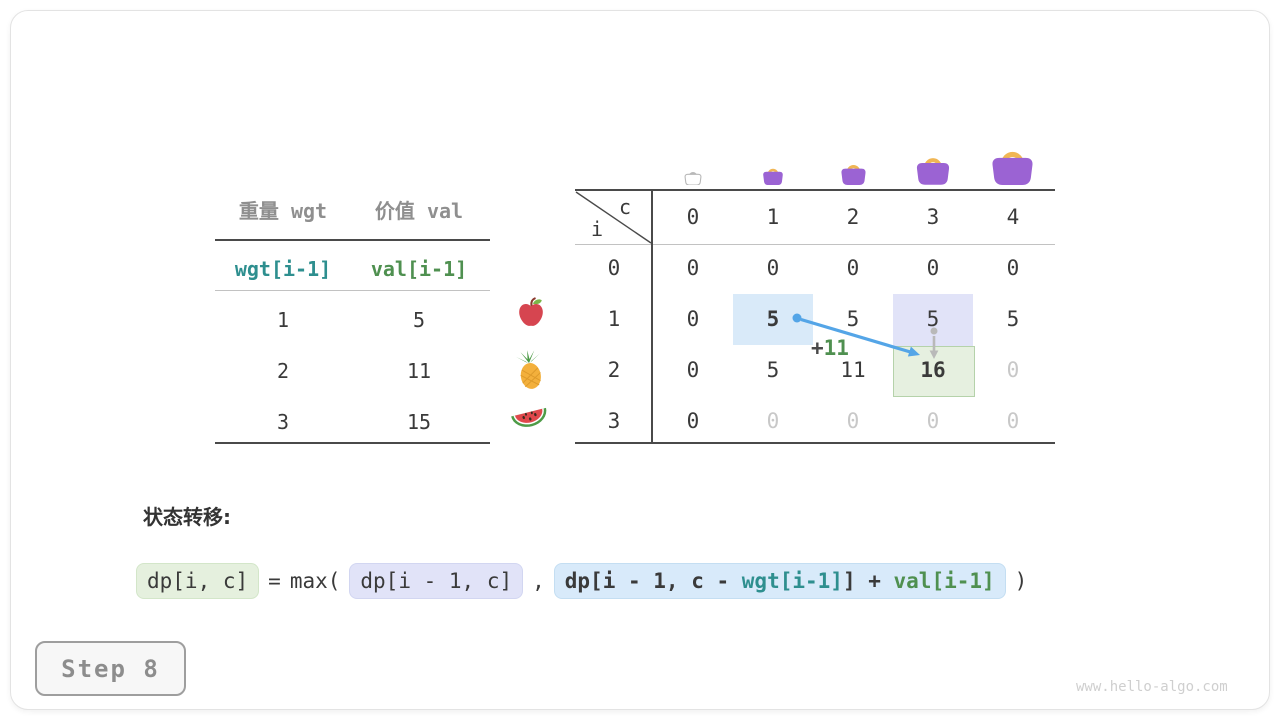  Describe the element at coordinates (836, 348) in the screenshot. I see `added-value: 11` at that location.